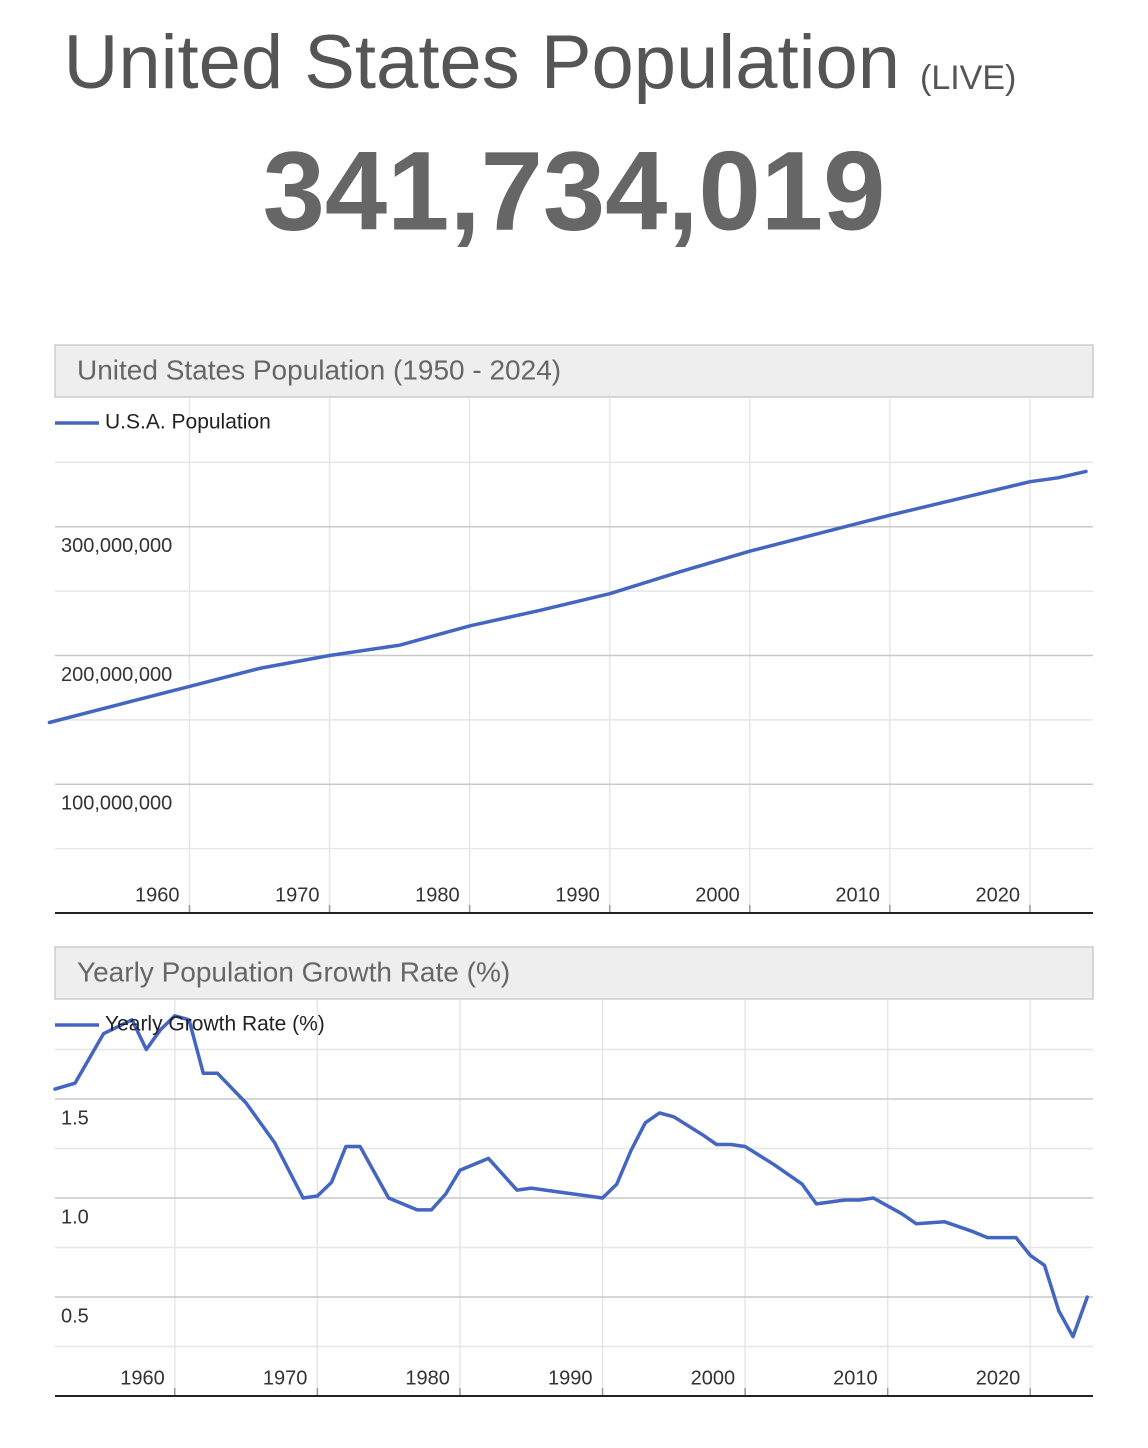  Describe the element at coordinates (188, 422) in the screenshot. I see `legend-label: U.S.A. Population` at that location.